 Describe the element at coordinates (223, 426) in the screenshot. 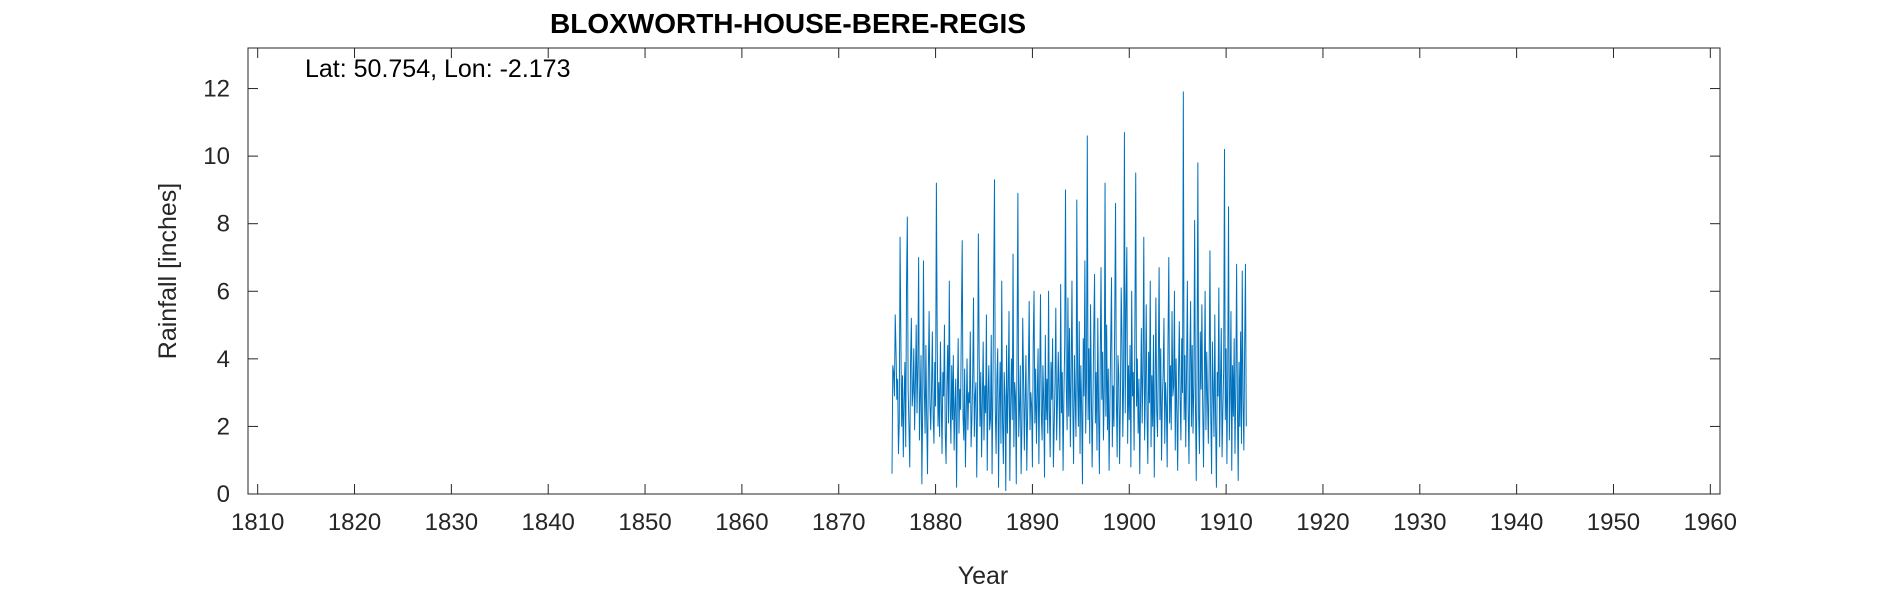

I see `y-tick-label: 2` at that location.